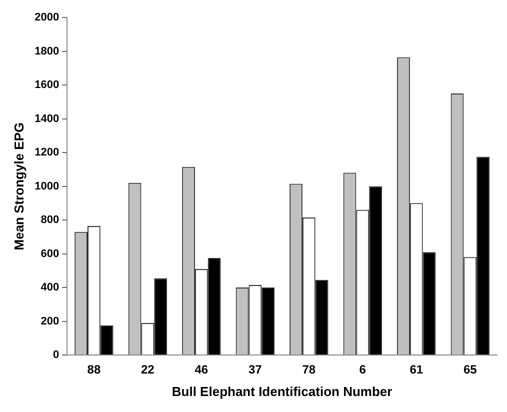 The width and height of the screenshot is (507, 412). I want to click on y-tick-label: 1000, so click(47, 186).